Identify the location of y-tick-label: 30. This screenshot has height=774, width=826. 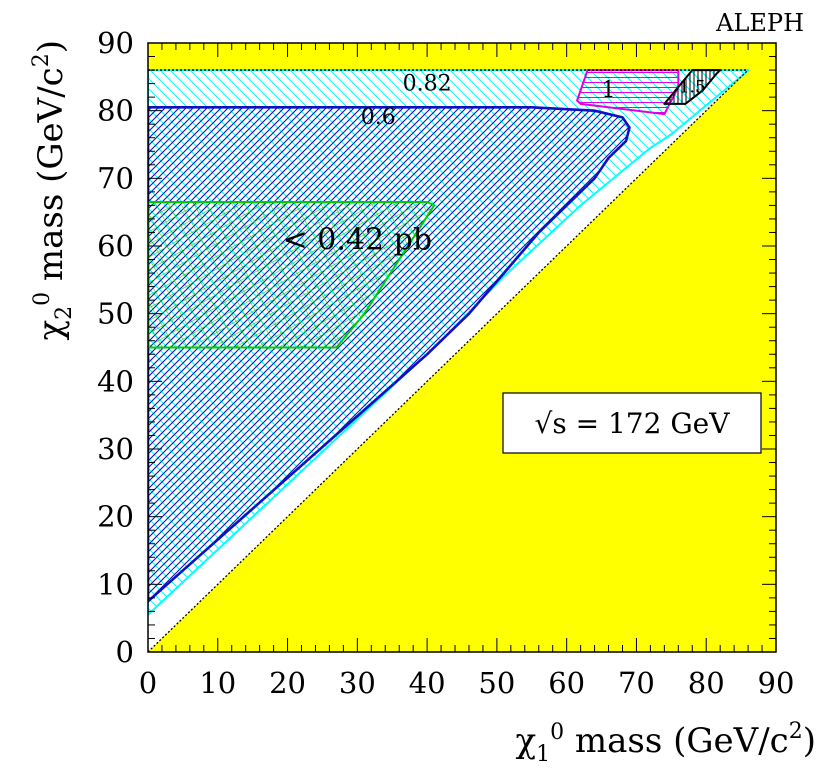
(115, 449).